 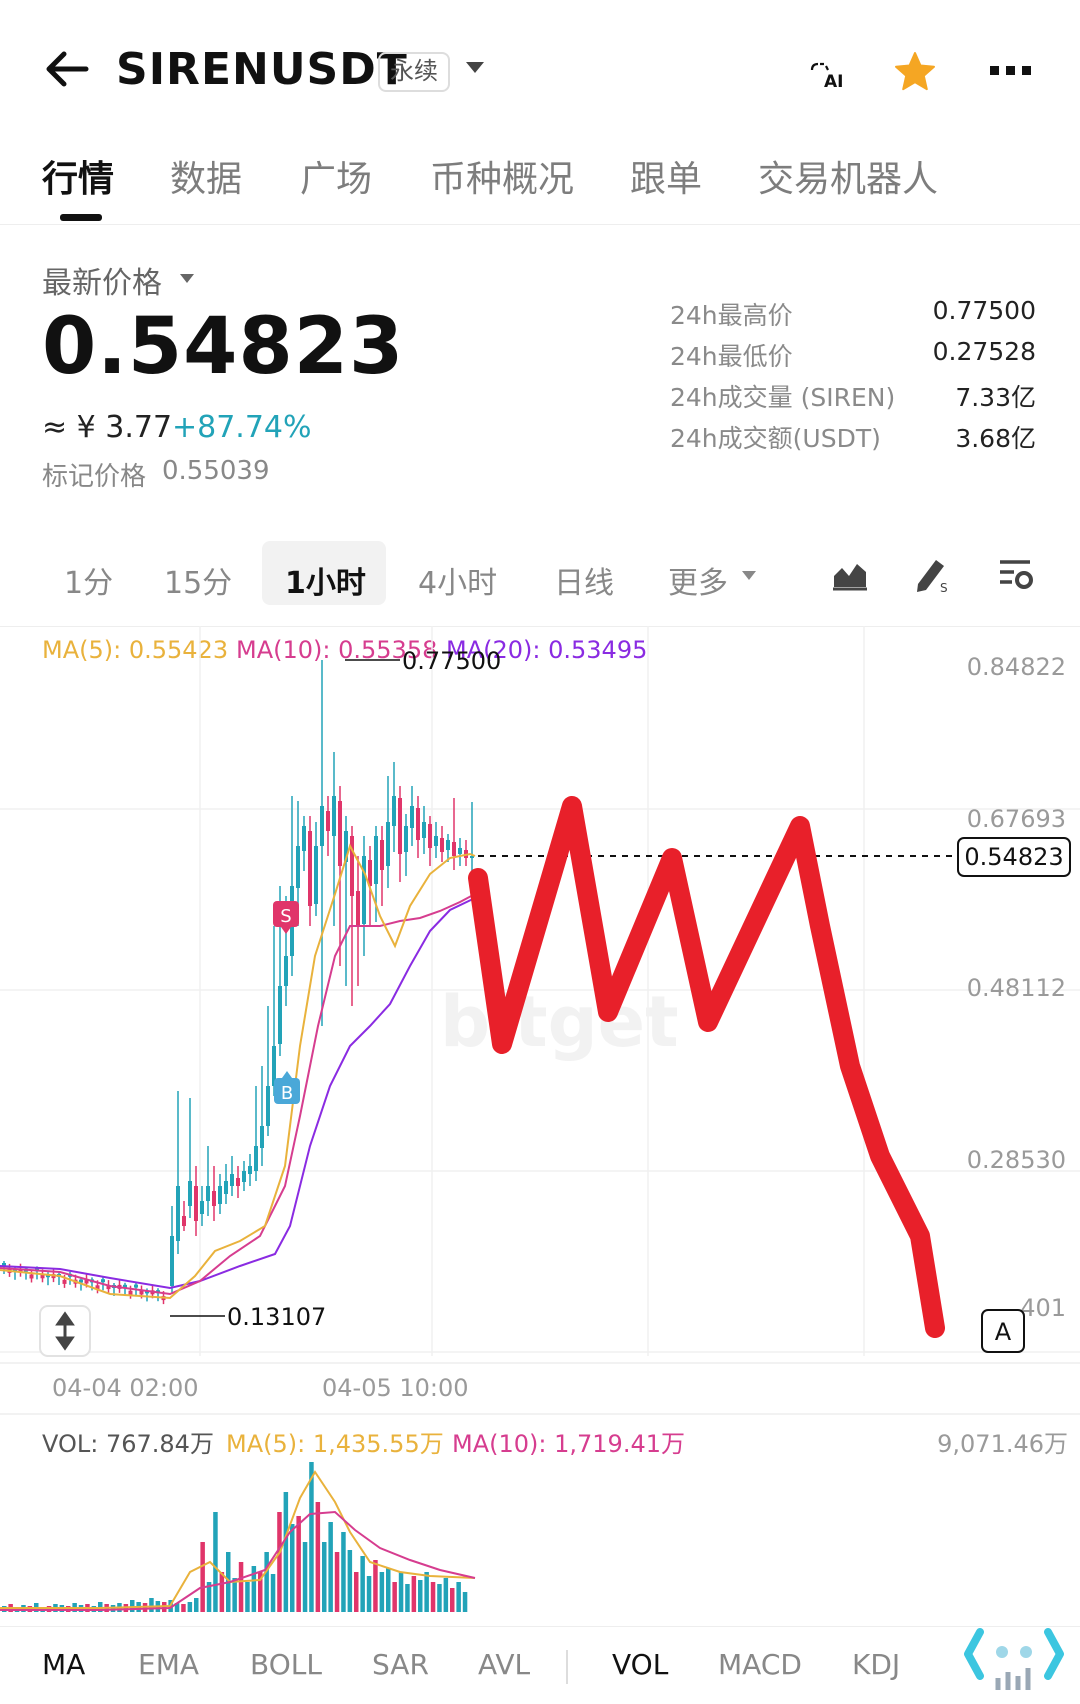 What do you see at coordinates (107, 427) in the screenshot?
I see `cny-price: ≈ ¥ 3.77` at bounding box center [107, 427].